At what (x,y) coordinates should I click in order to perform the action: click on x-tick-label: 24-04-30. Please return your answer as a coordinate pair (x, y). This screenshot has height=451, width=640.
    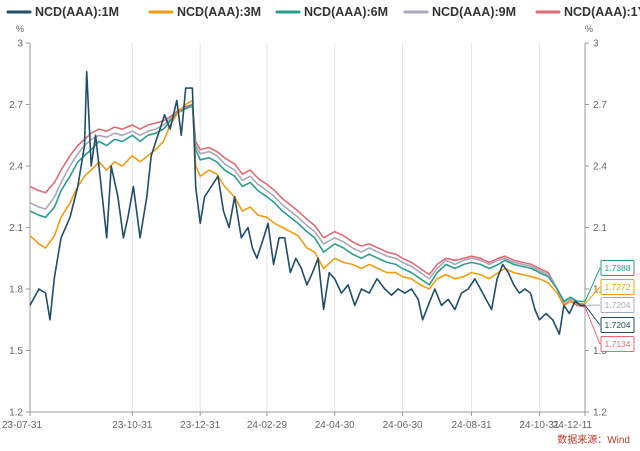
    Looking at the image, I should click on (335, 425).